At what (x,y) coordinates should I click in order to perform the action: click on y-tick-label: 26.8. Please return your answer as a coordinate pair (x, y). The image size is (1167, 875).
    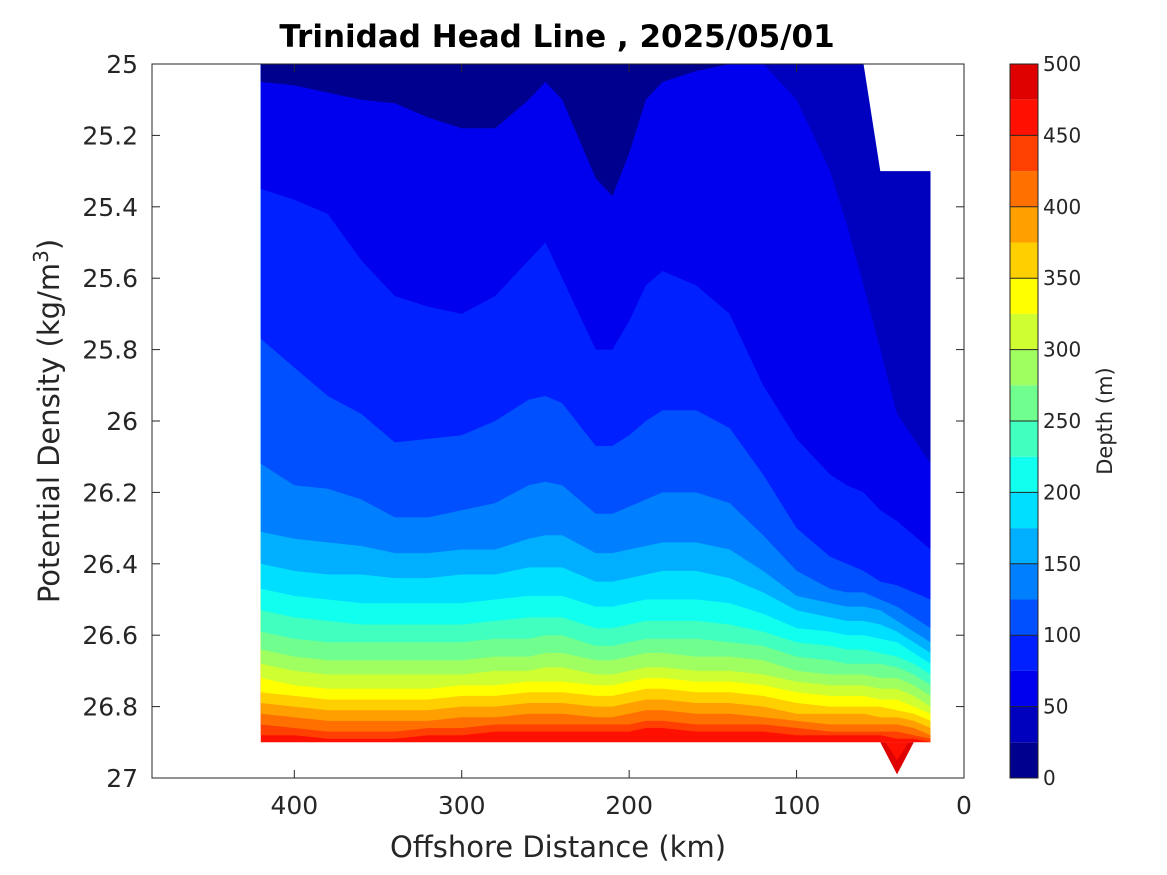
    Looking at the image, I should click on (110, 707).